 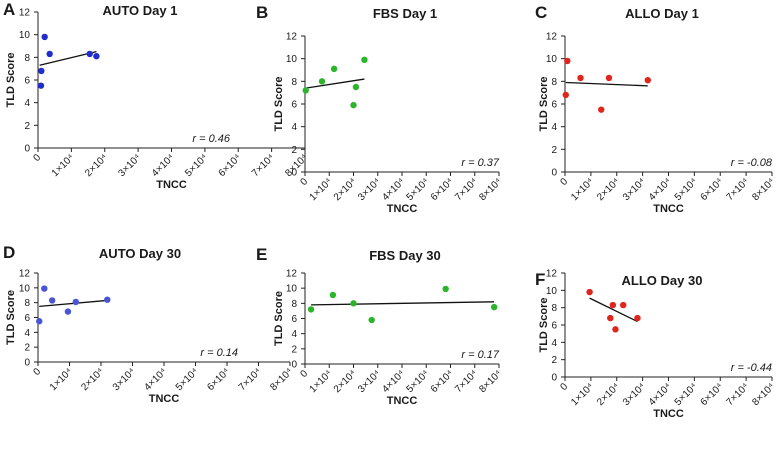 What do you see at coordinates (552, 37) in the screenshot?
I see `y-tick-label: 12` at bounding box center [552, 37].